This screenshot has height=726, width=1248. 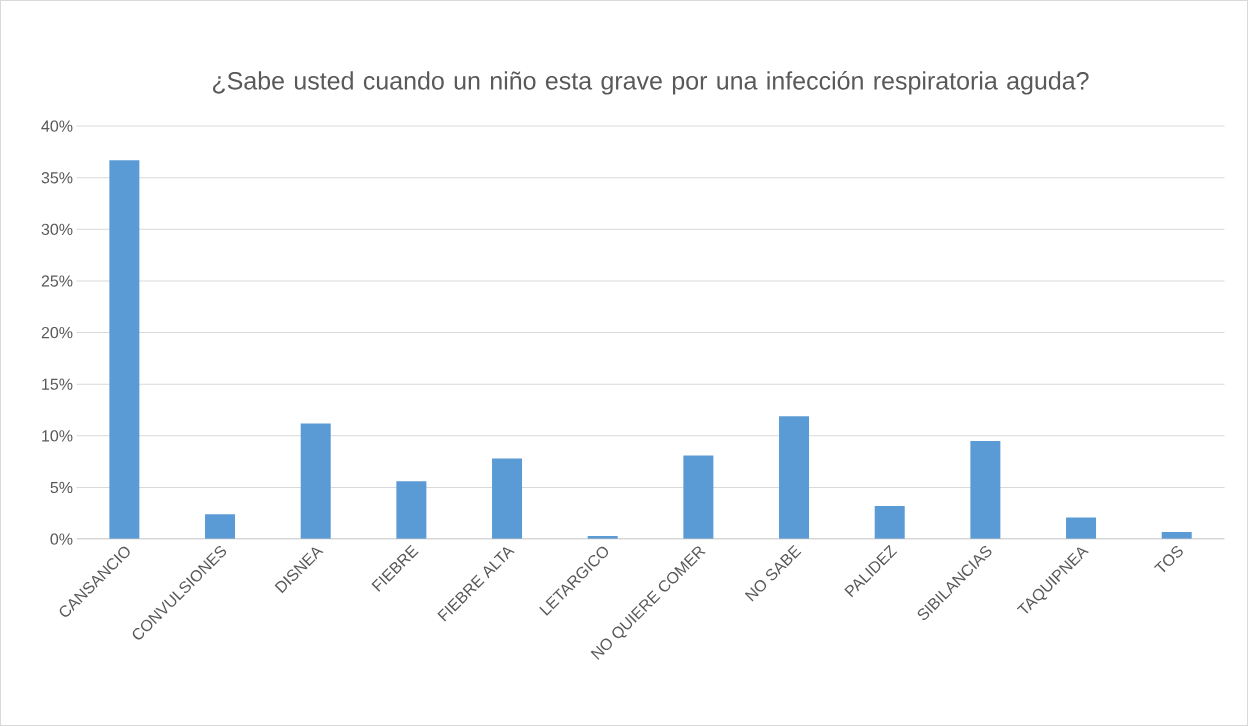 I want to click on y-tick-label: 30%, so click(x=57, y=229).